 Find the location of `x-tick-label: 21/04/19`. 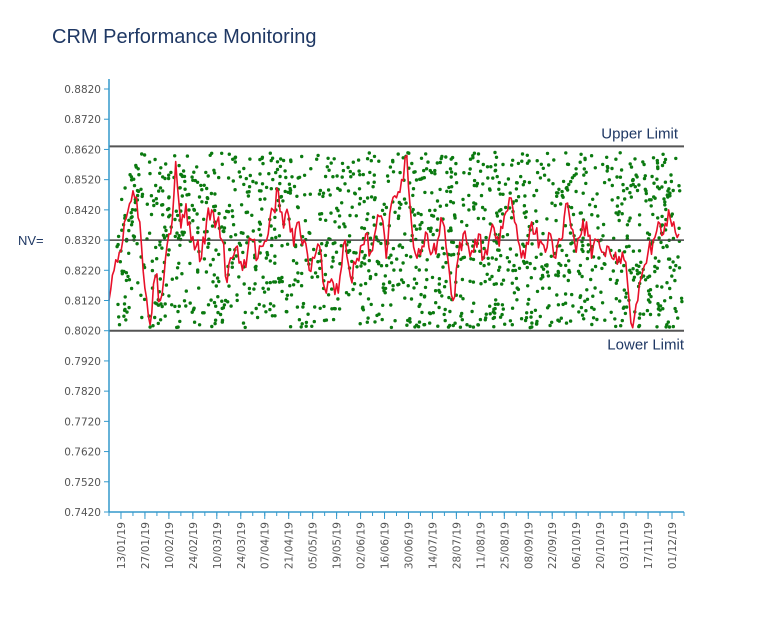

x-tick-label: 21/04/19 is located at coordinates (290, 545).